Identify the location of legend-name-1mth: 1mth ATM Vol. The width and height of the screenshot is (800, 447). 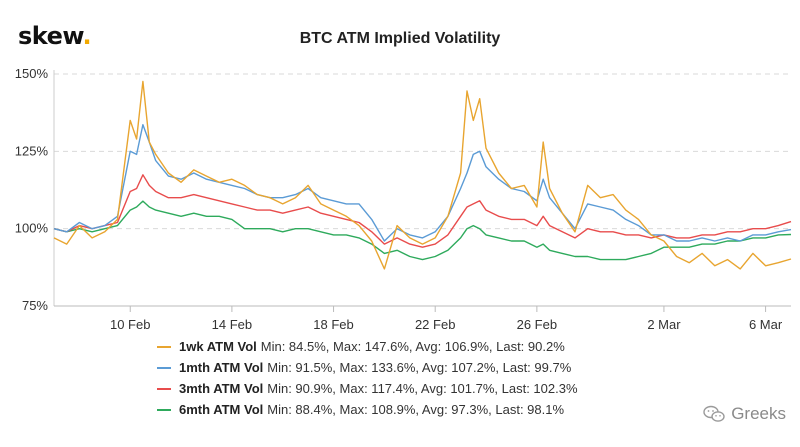
(221, 367).